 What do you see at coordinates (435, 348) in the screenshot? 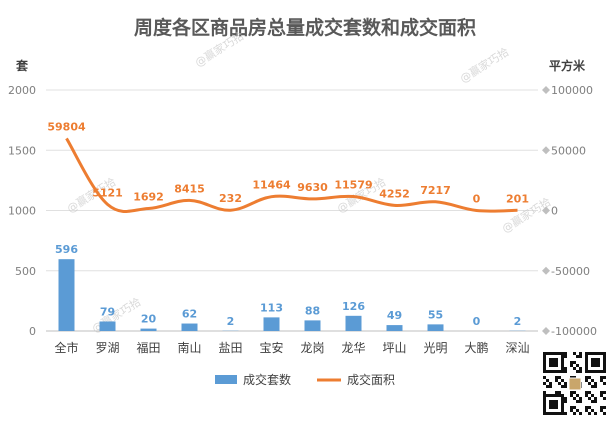
I see `category-label: 光明` at bounding box center [435, 348].